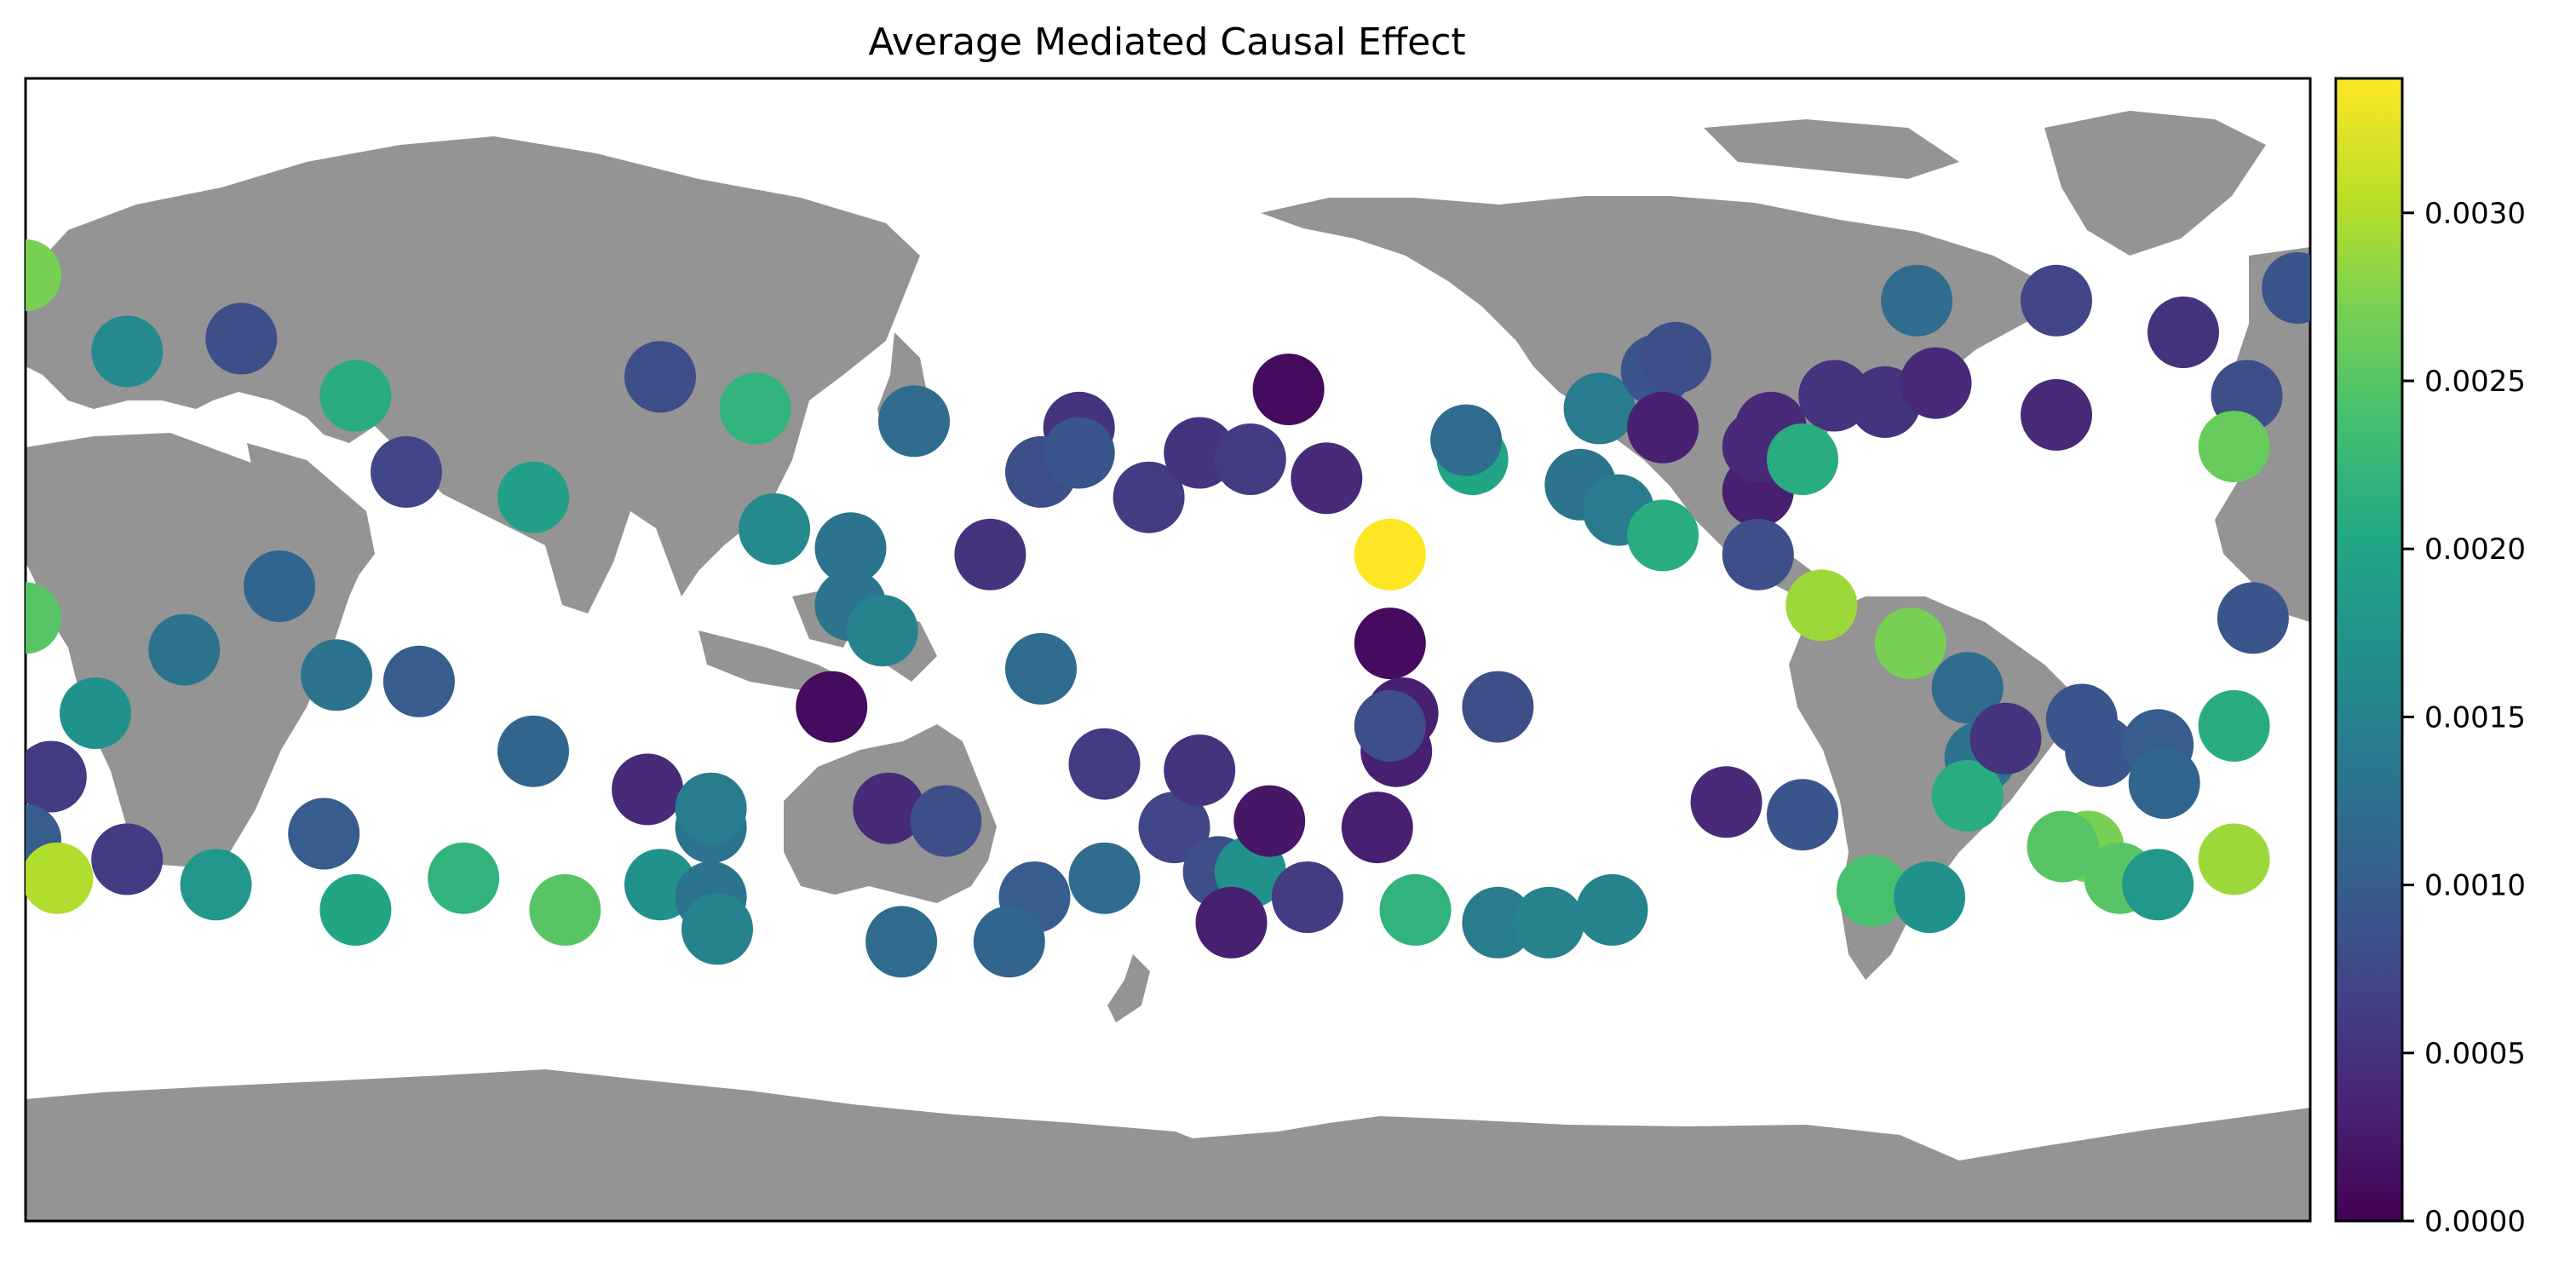  What do you see at coordinates (1128, 988) in the screenshot?
I see `land-new-zealand` at bounding box center [1128, 988].